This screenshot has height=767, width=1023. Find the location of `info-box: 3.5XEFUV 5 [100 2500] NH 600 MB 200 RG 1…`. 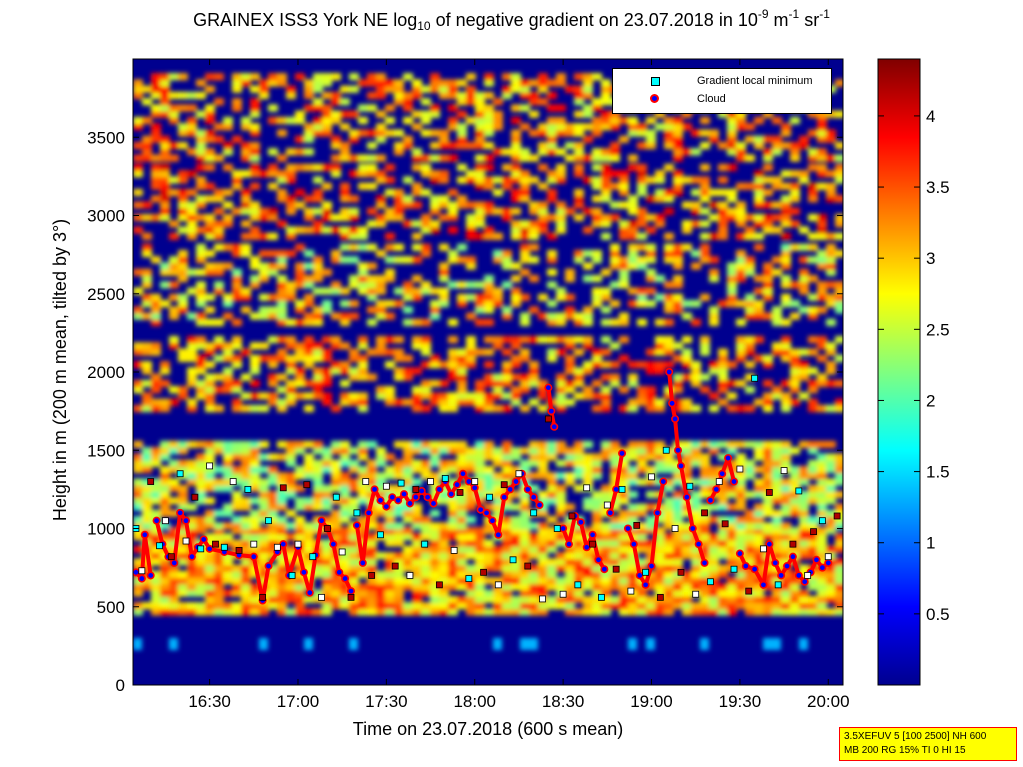

info-box: 3.5XEFUV 5 [100 2500] NH 600 MB 200 RG 1… is located at coordinates (928, 744).